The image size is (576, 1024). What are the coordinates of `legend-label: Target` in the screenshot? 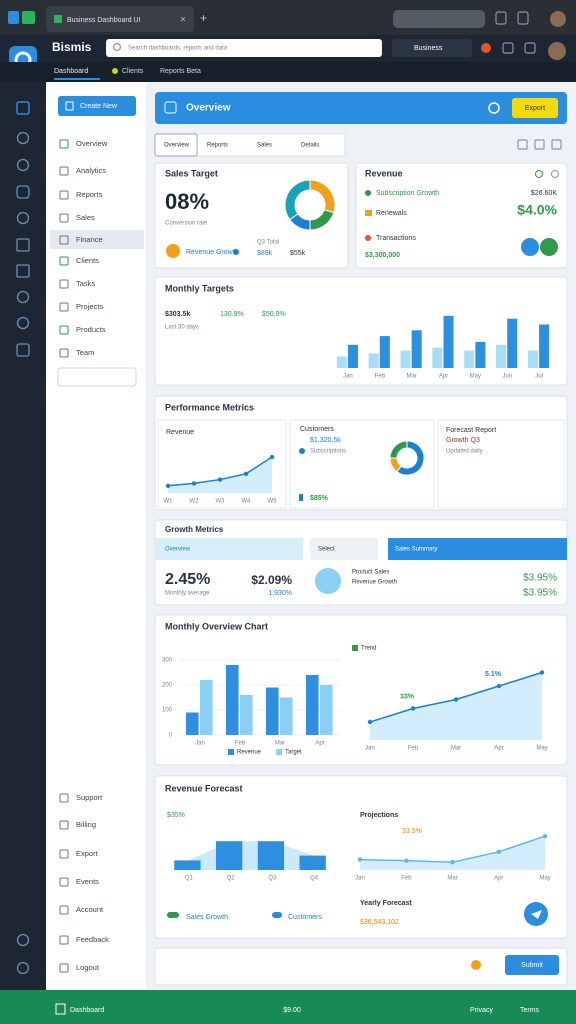 It's located at (293, 753).